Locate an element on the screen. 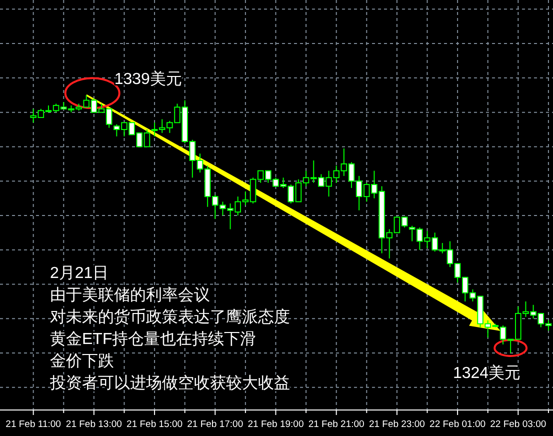 This screenshot has width=553, height=436. x-tick-label: 21 Feb 17:00 is located at coordinates (215, 424).